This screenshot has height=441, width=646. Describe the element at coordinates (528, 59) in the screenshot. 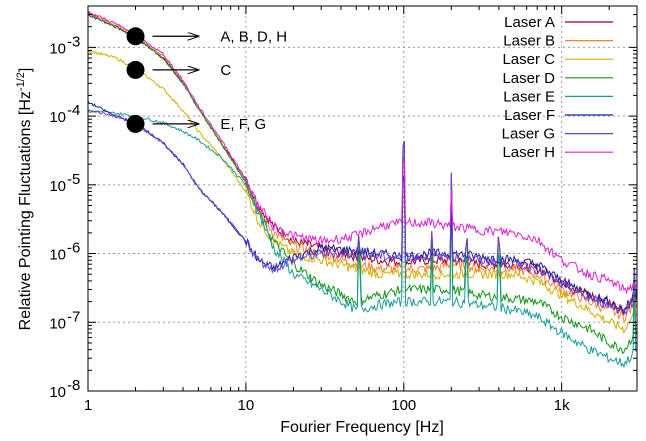

I see `legend-label: Laser C` at that location.